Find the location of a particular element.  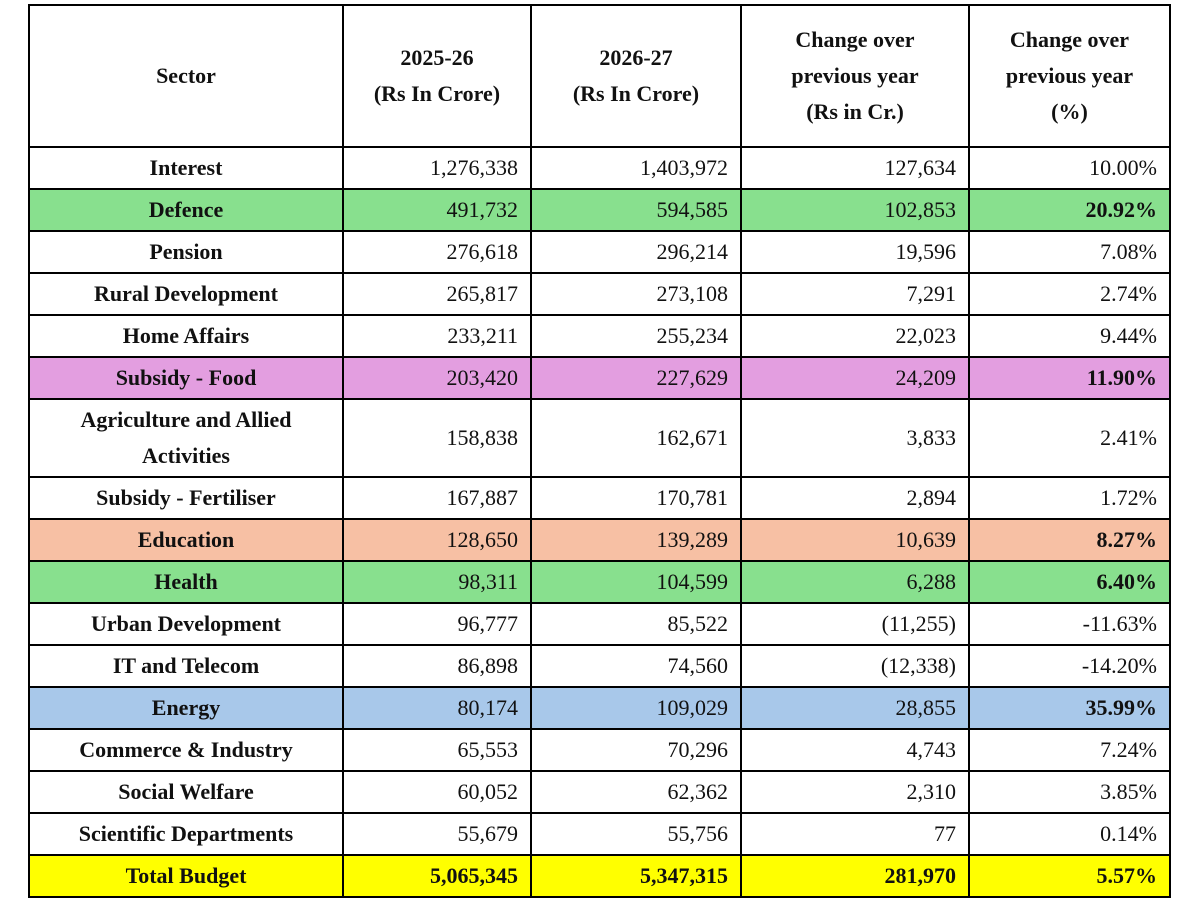

value-cell: 5.57% is located at coordinates (1069, 876).